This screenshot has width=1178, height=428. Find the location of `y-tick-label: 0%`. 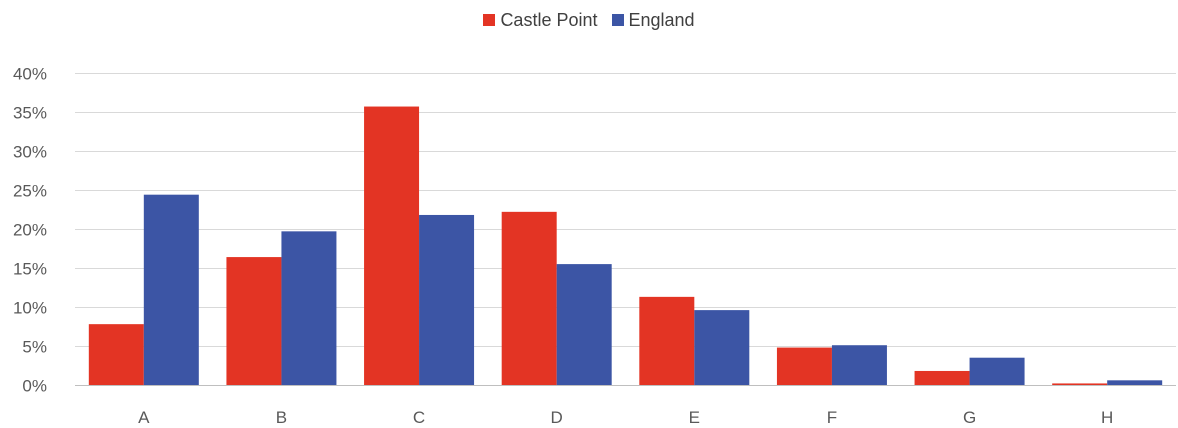

y-tick-label: 0% is located at coordinates (34, 386).